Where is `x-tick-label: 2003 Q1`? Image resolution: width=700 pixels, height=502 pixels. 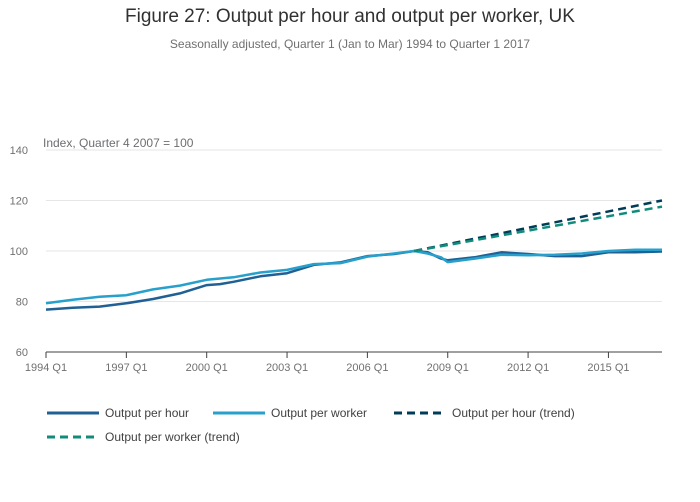
x-tick-label: 2003 Q1 is located at coordinates (287, 368).